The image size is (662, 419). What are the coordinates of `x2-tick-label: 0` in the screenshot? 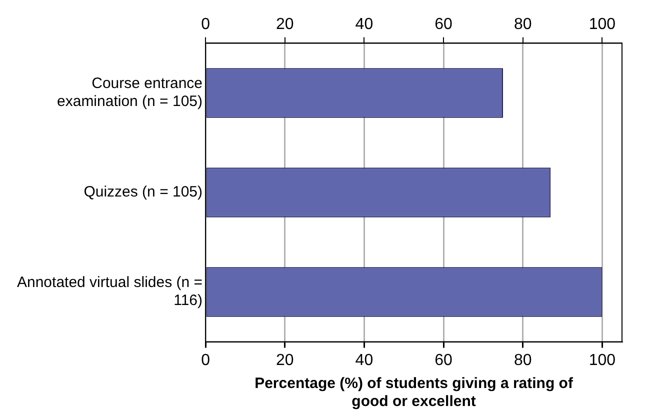 It's located at (205, 360).